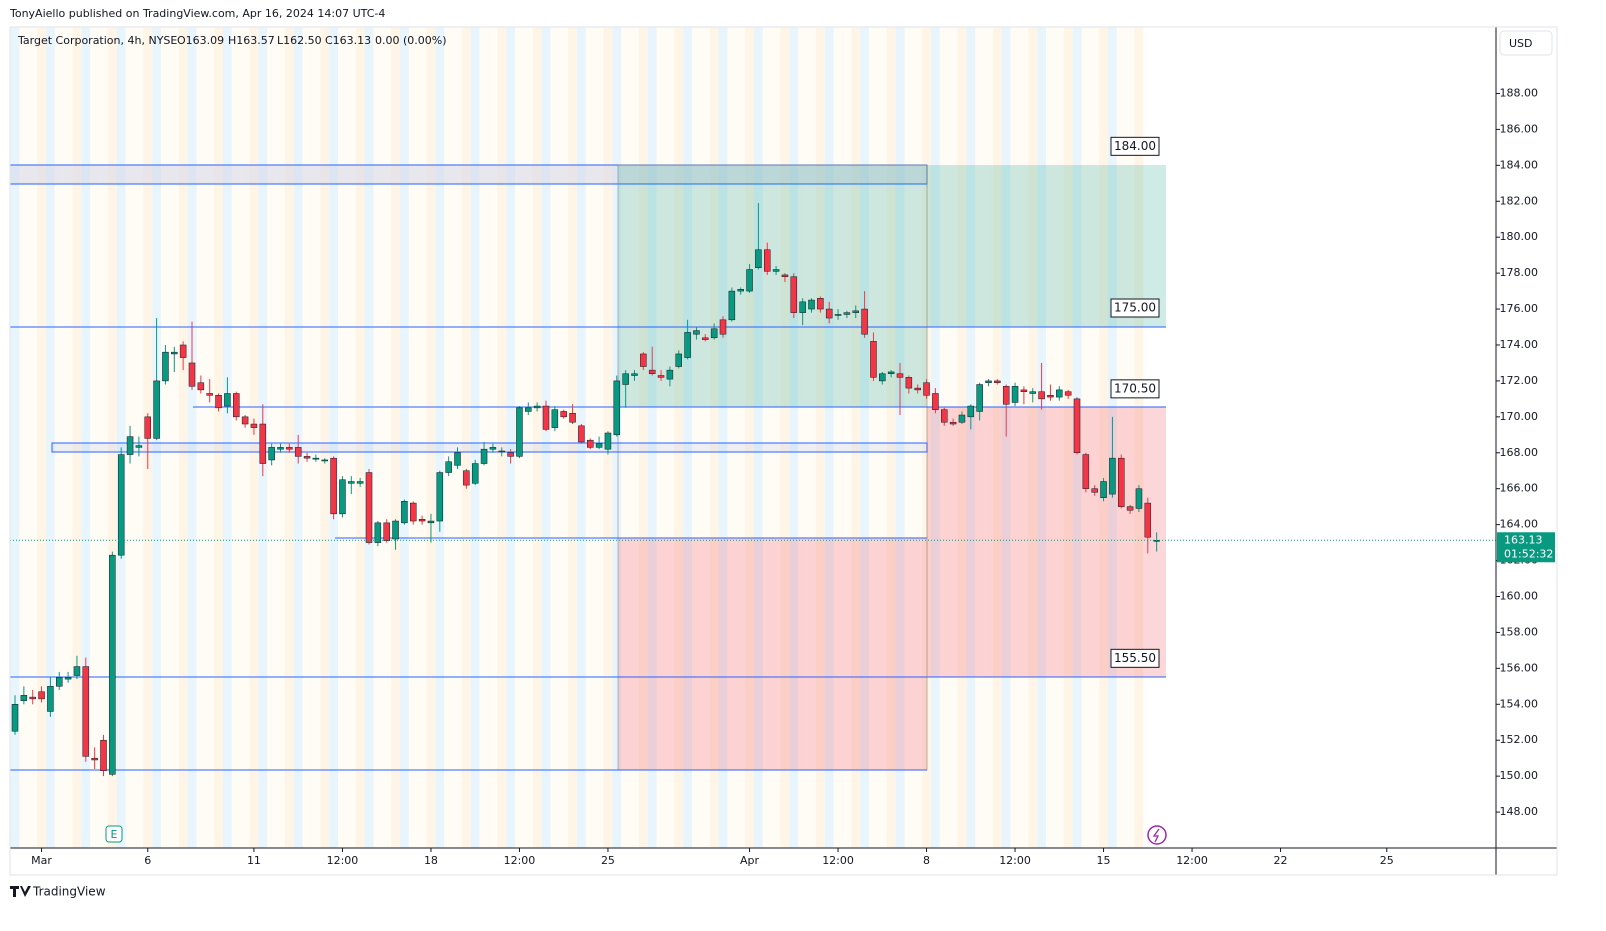 This screenshot has width=1606, height=931. I want to click on footer: TradingView, so click(69, 892).